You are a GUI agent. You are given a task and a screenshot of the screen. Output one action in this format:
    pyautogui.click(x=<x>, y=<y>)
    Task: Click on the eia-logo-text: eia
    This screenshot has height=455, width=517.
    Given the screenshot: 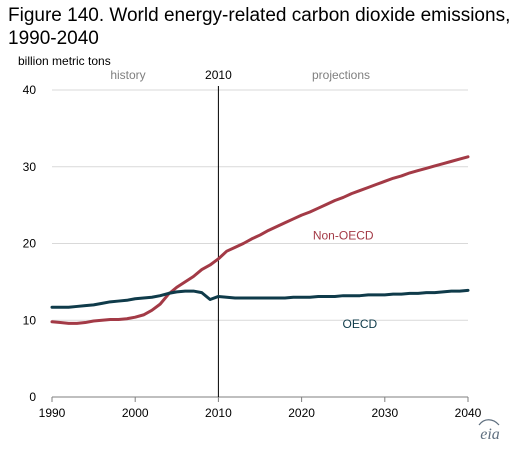 What is the action you would take?
    pyautogui.click(x=490, y=434)
    